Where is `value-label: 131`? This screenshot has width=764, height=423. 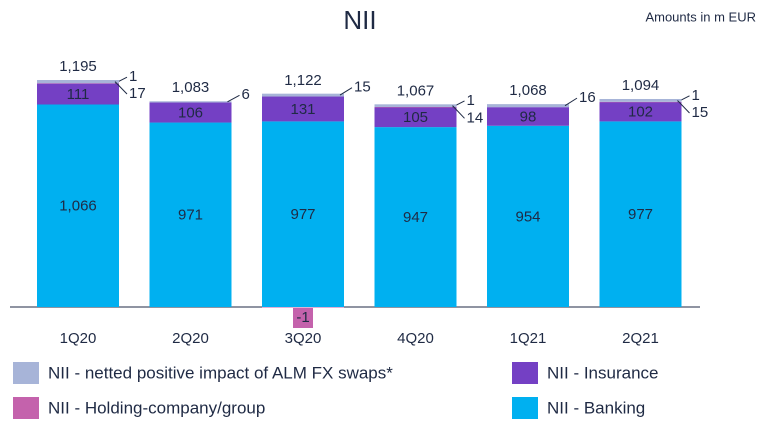 value-label: 131 is located at coordinates (302, 109).